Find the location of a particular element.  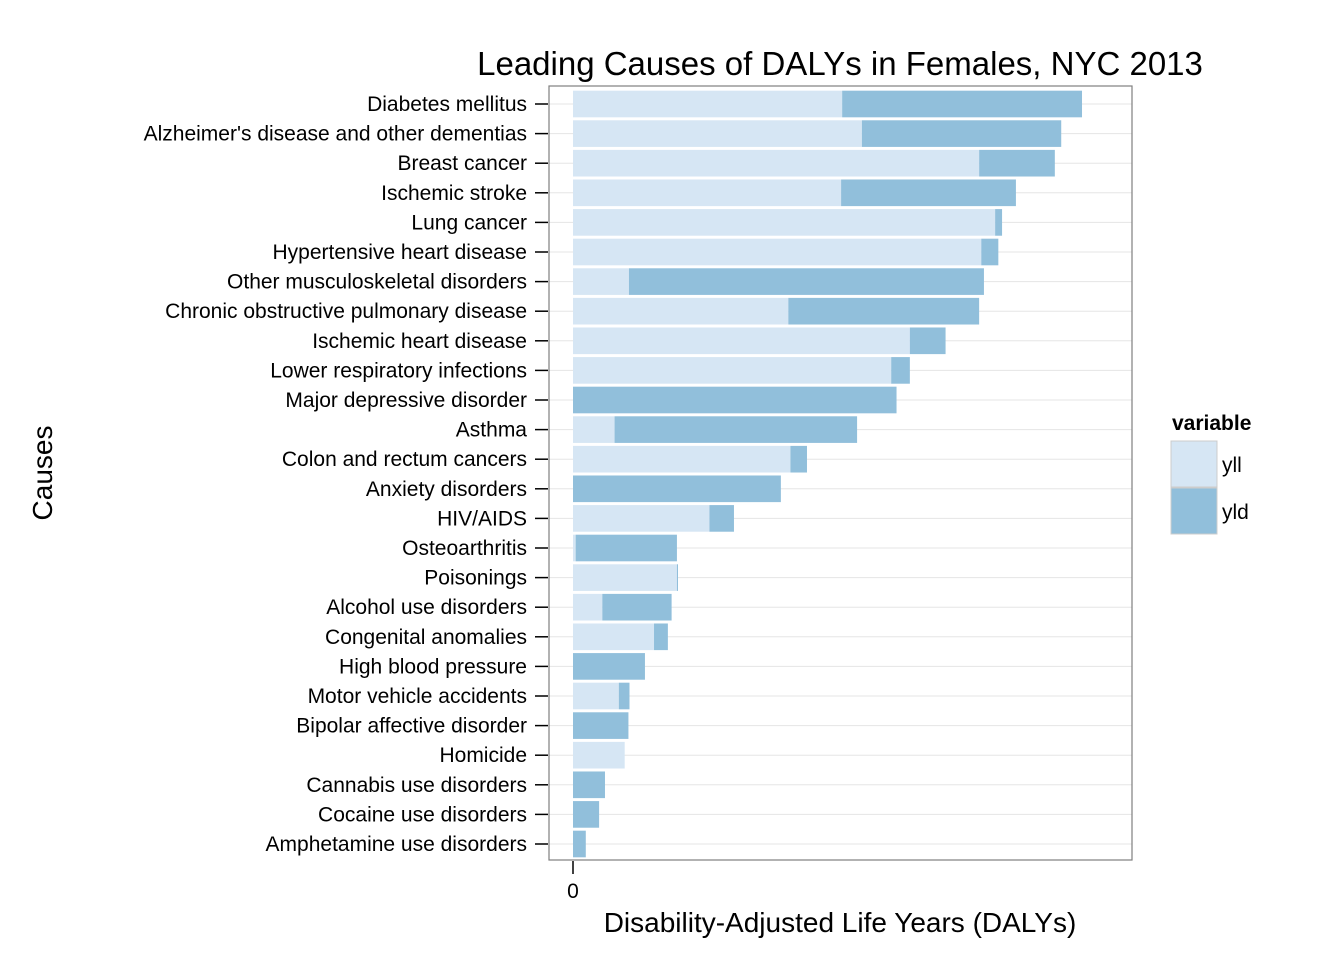

legend-key-yll is located at coordinates (1194, 464).